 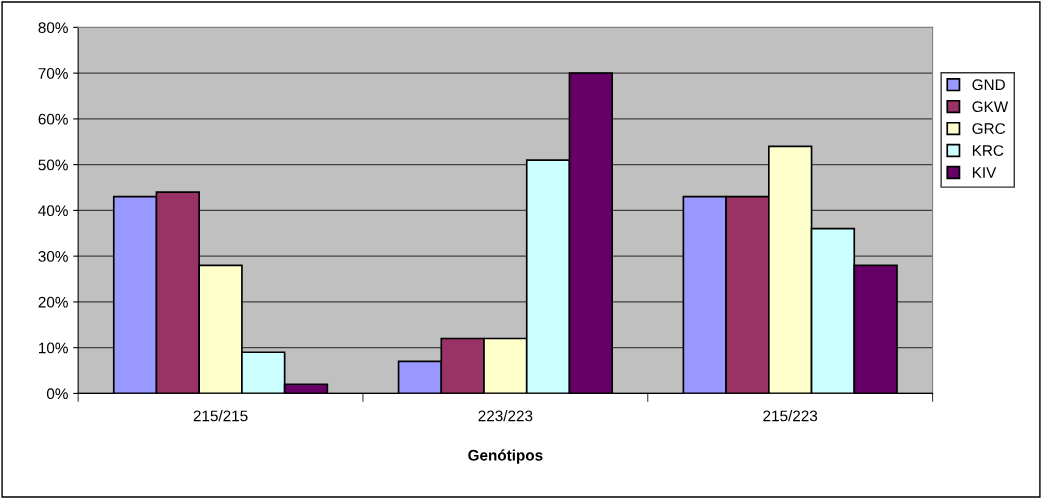 I want to click on x-axis-title: Genótipos, so click(x=505, y=456).